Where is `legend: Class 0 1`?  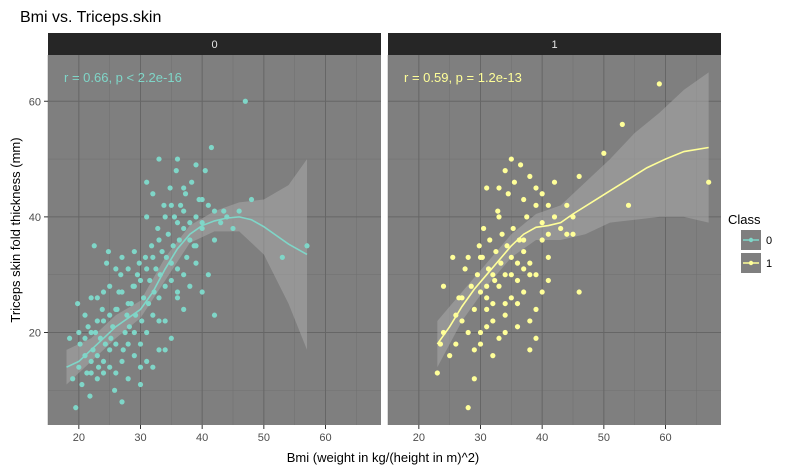 legend: Class 0 1 is located at coordinates (750, 242).